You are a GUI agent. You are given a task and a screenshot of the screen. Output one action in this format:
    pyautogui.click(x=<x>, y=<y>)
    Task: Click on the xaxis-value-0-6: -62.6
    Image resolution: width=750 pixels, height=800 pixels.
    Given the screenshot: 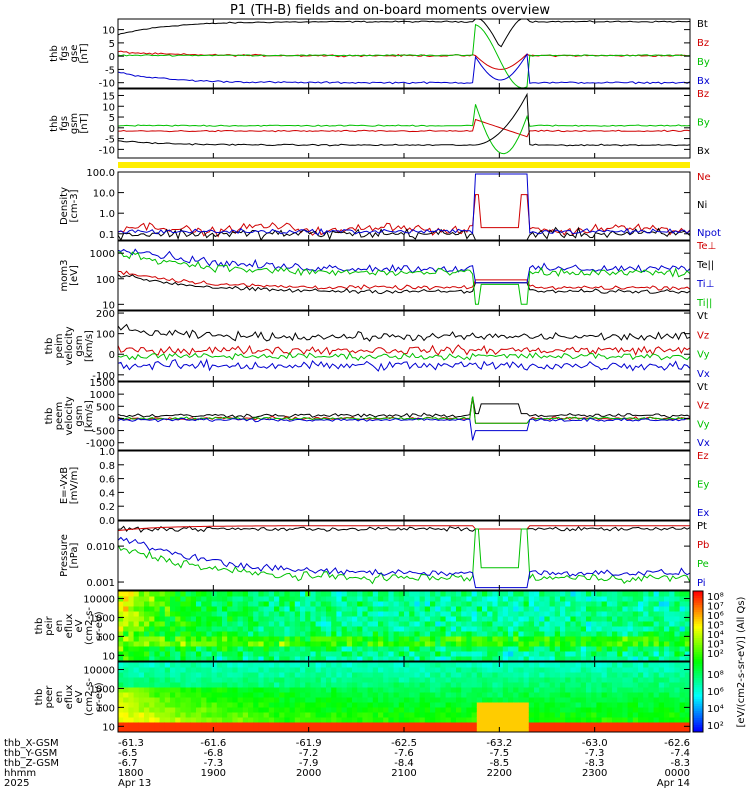 What is the action you would take?
    pyautogui.click(x=677, y=743)
    